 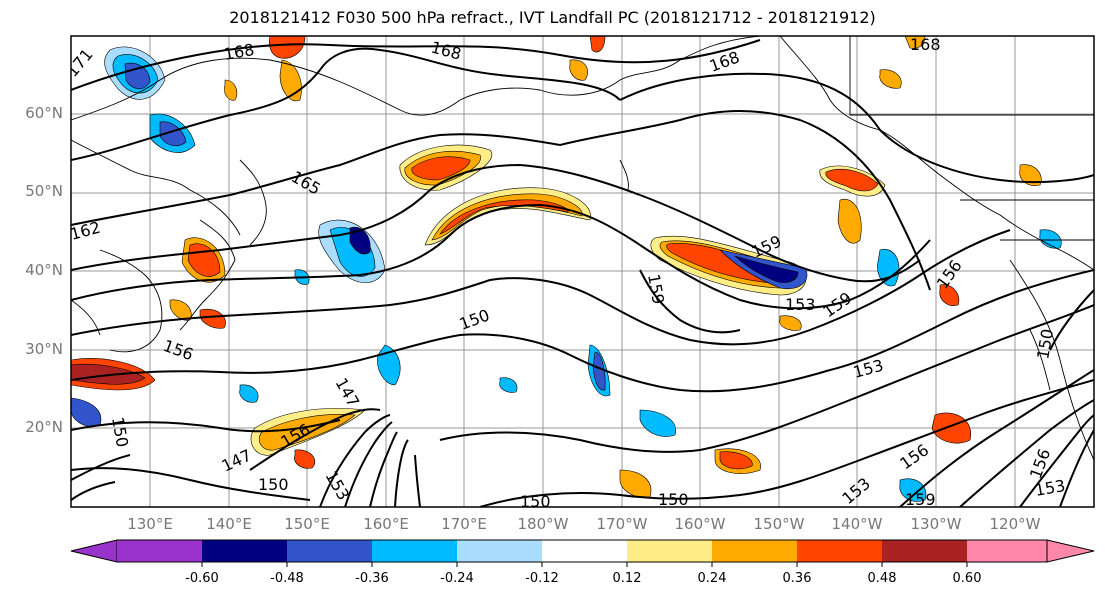 I want to click on lon-label: 150°E, so click(x=307, y=524).